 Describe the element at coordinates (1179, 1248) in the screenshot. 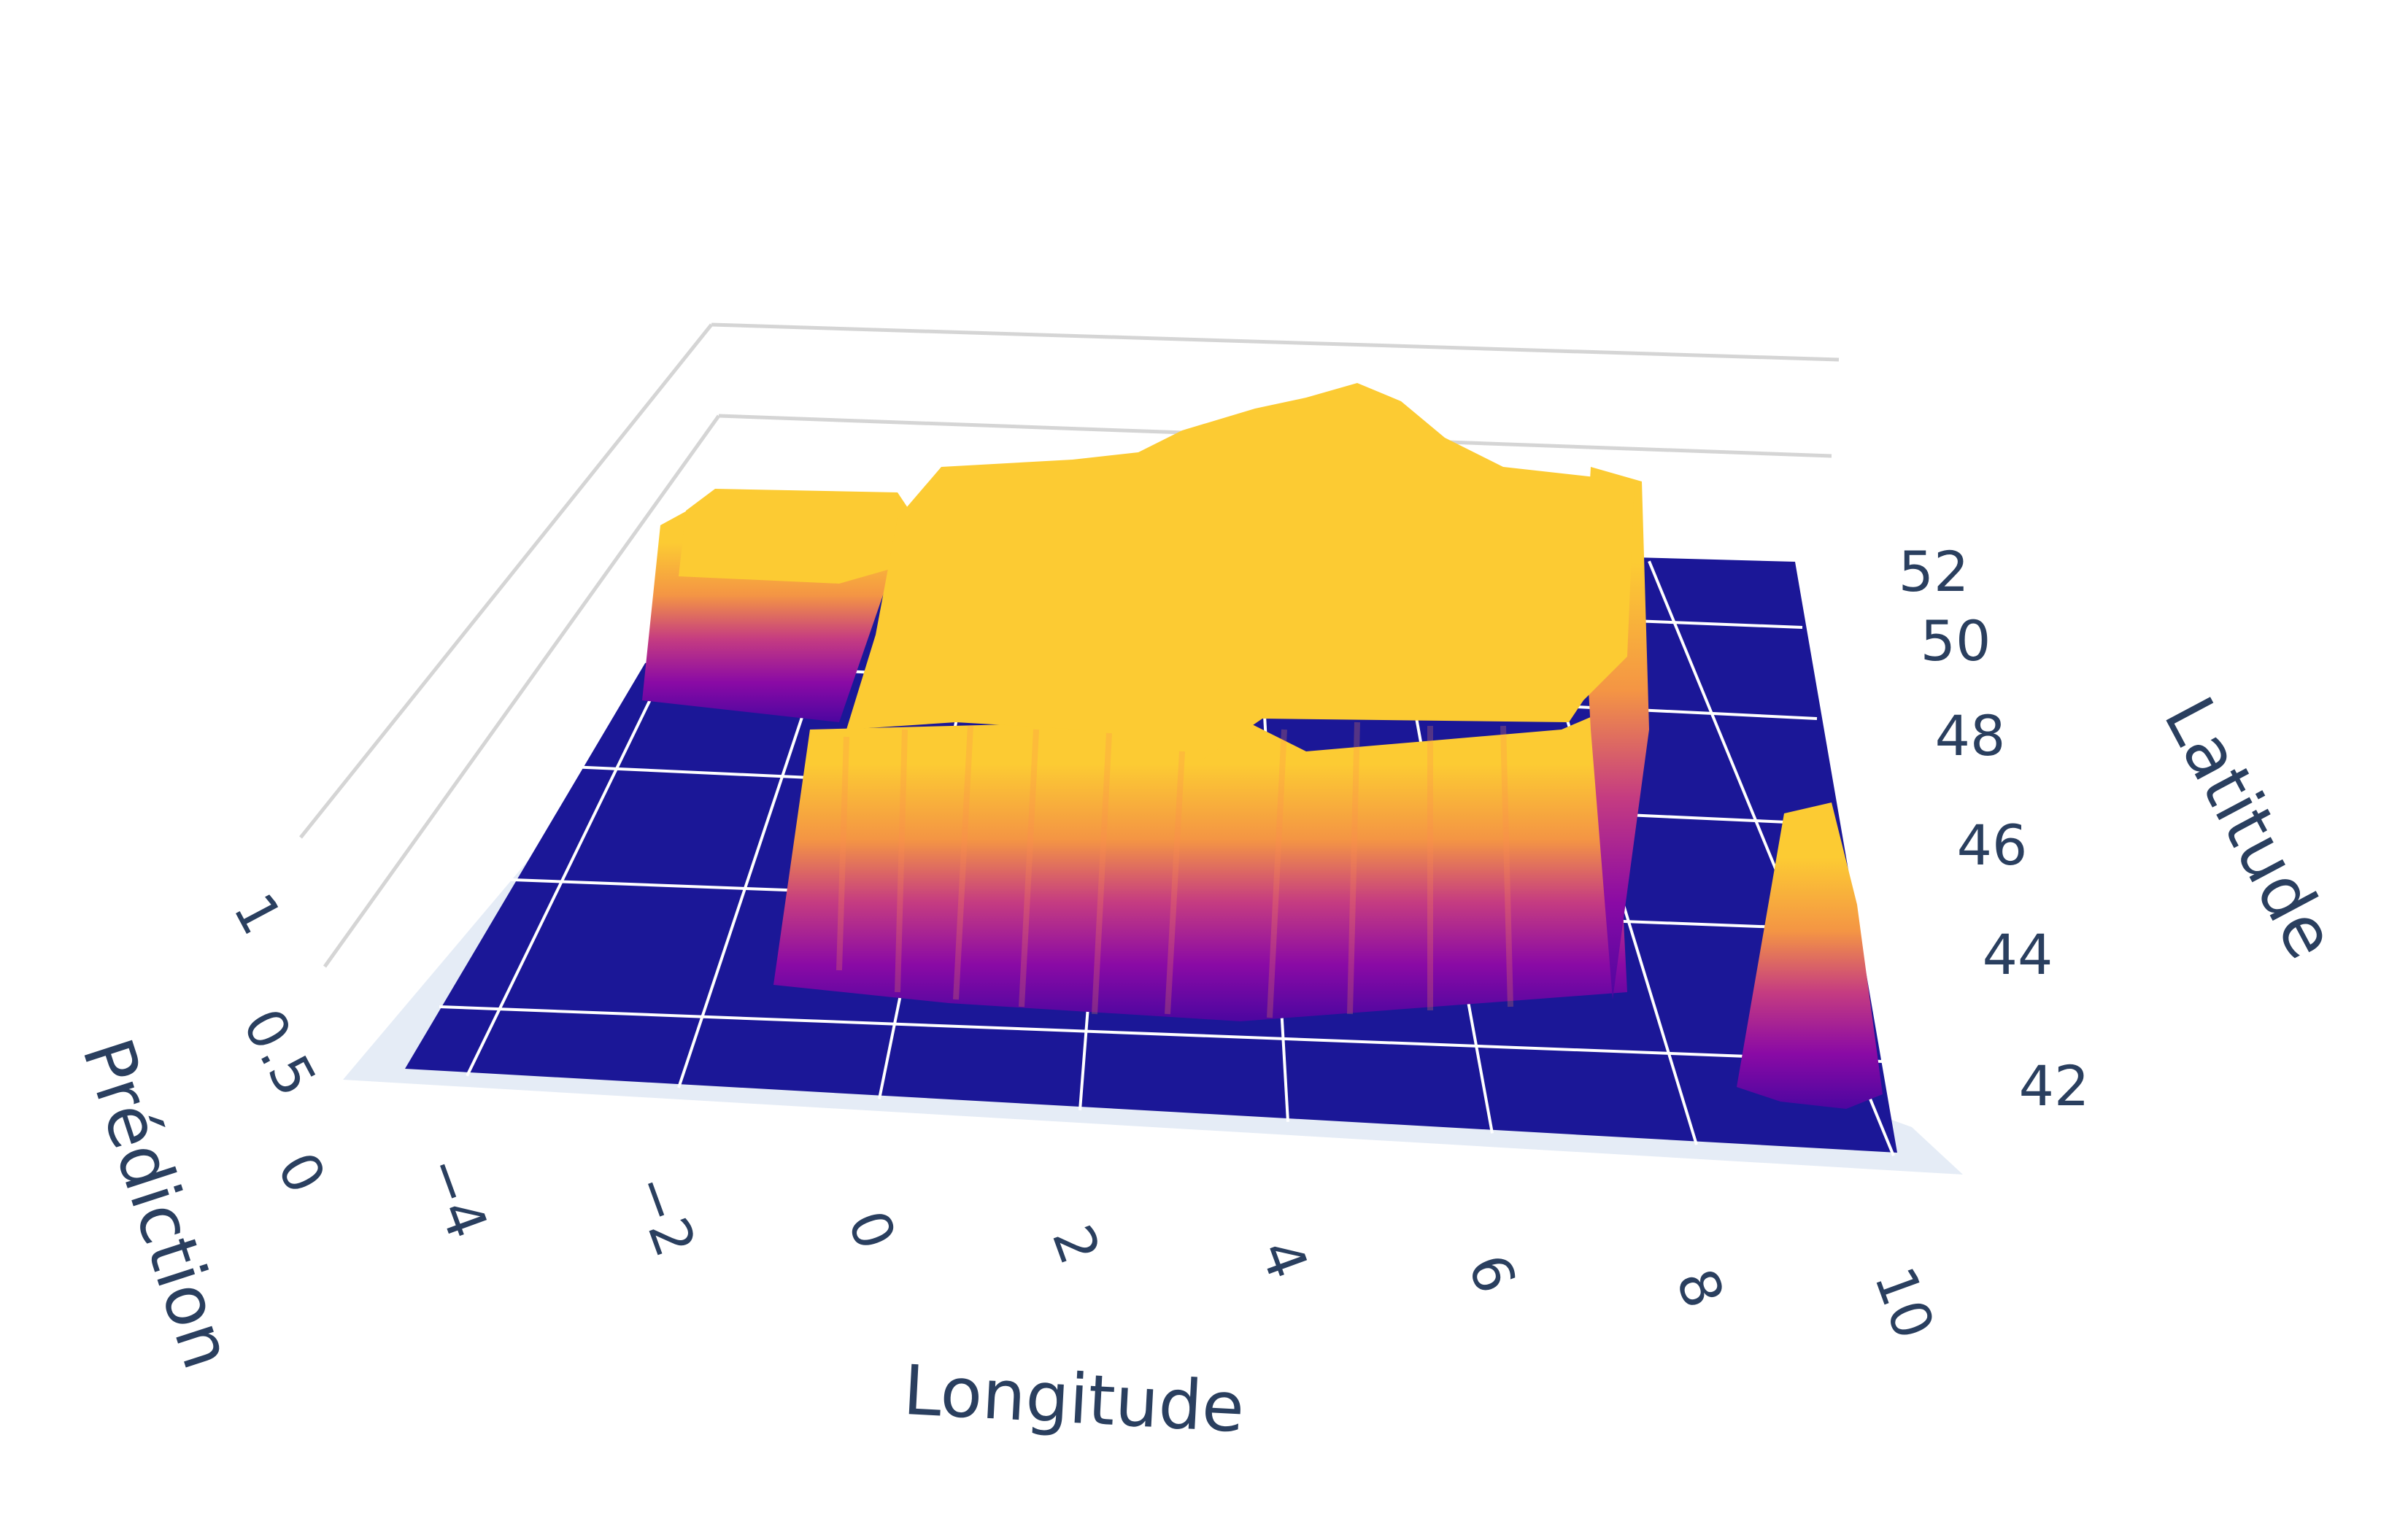

I see `x-axis-ticks: −4 −2 0 2 4 6 8 10` at that location.